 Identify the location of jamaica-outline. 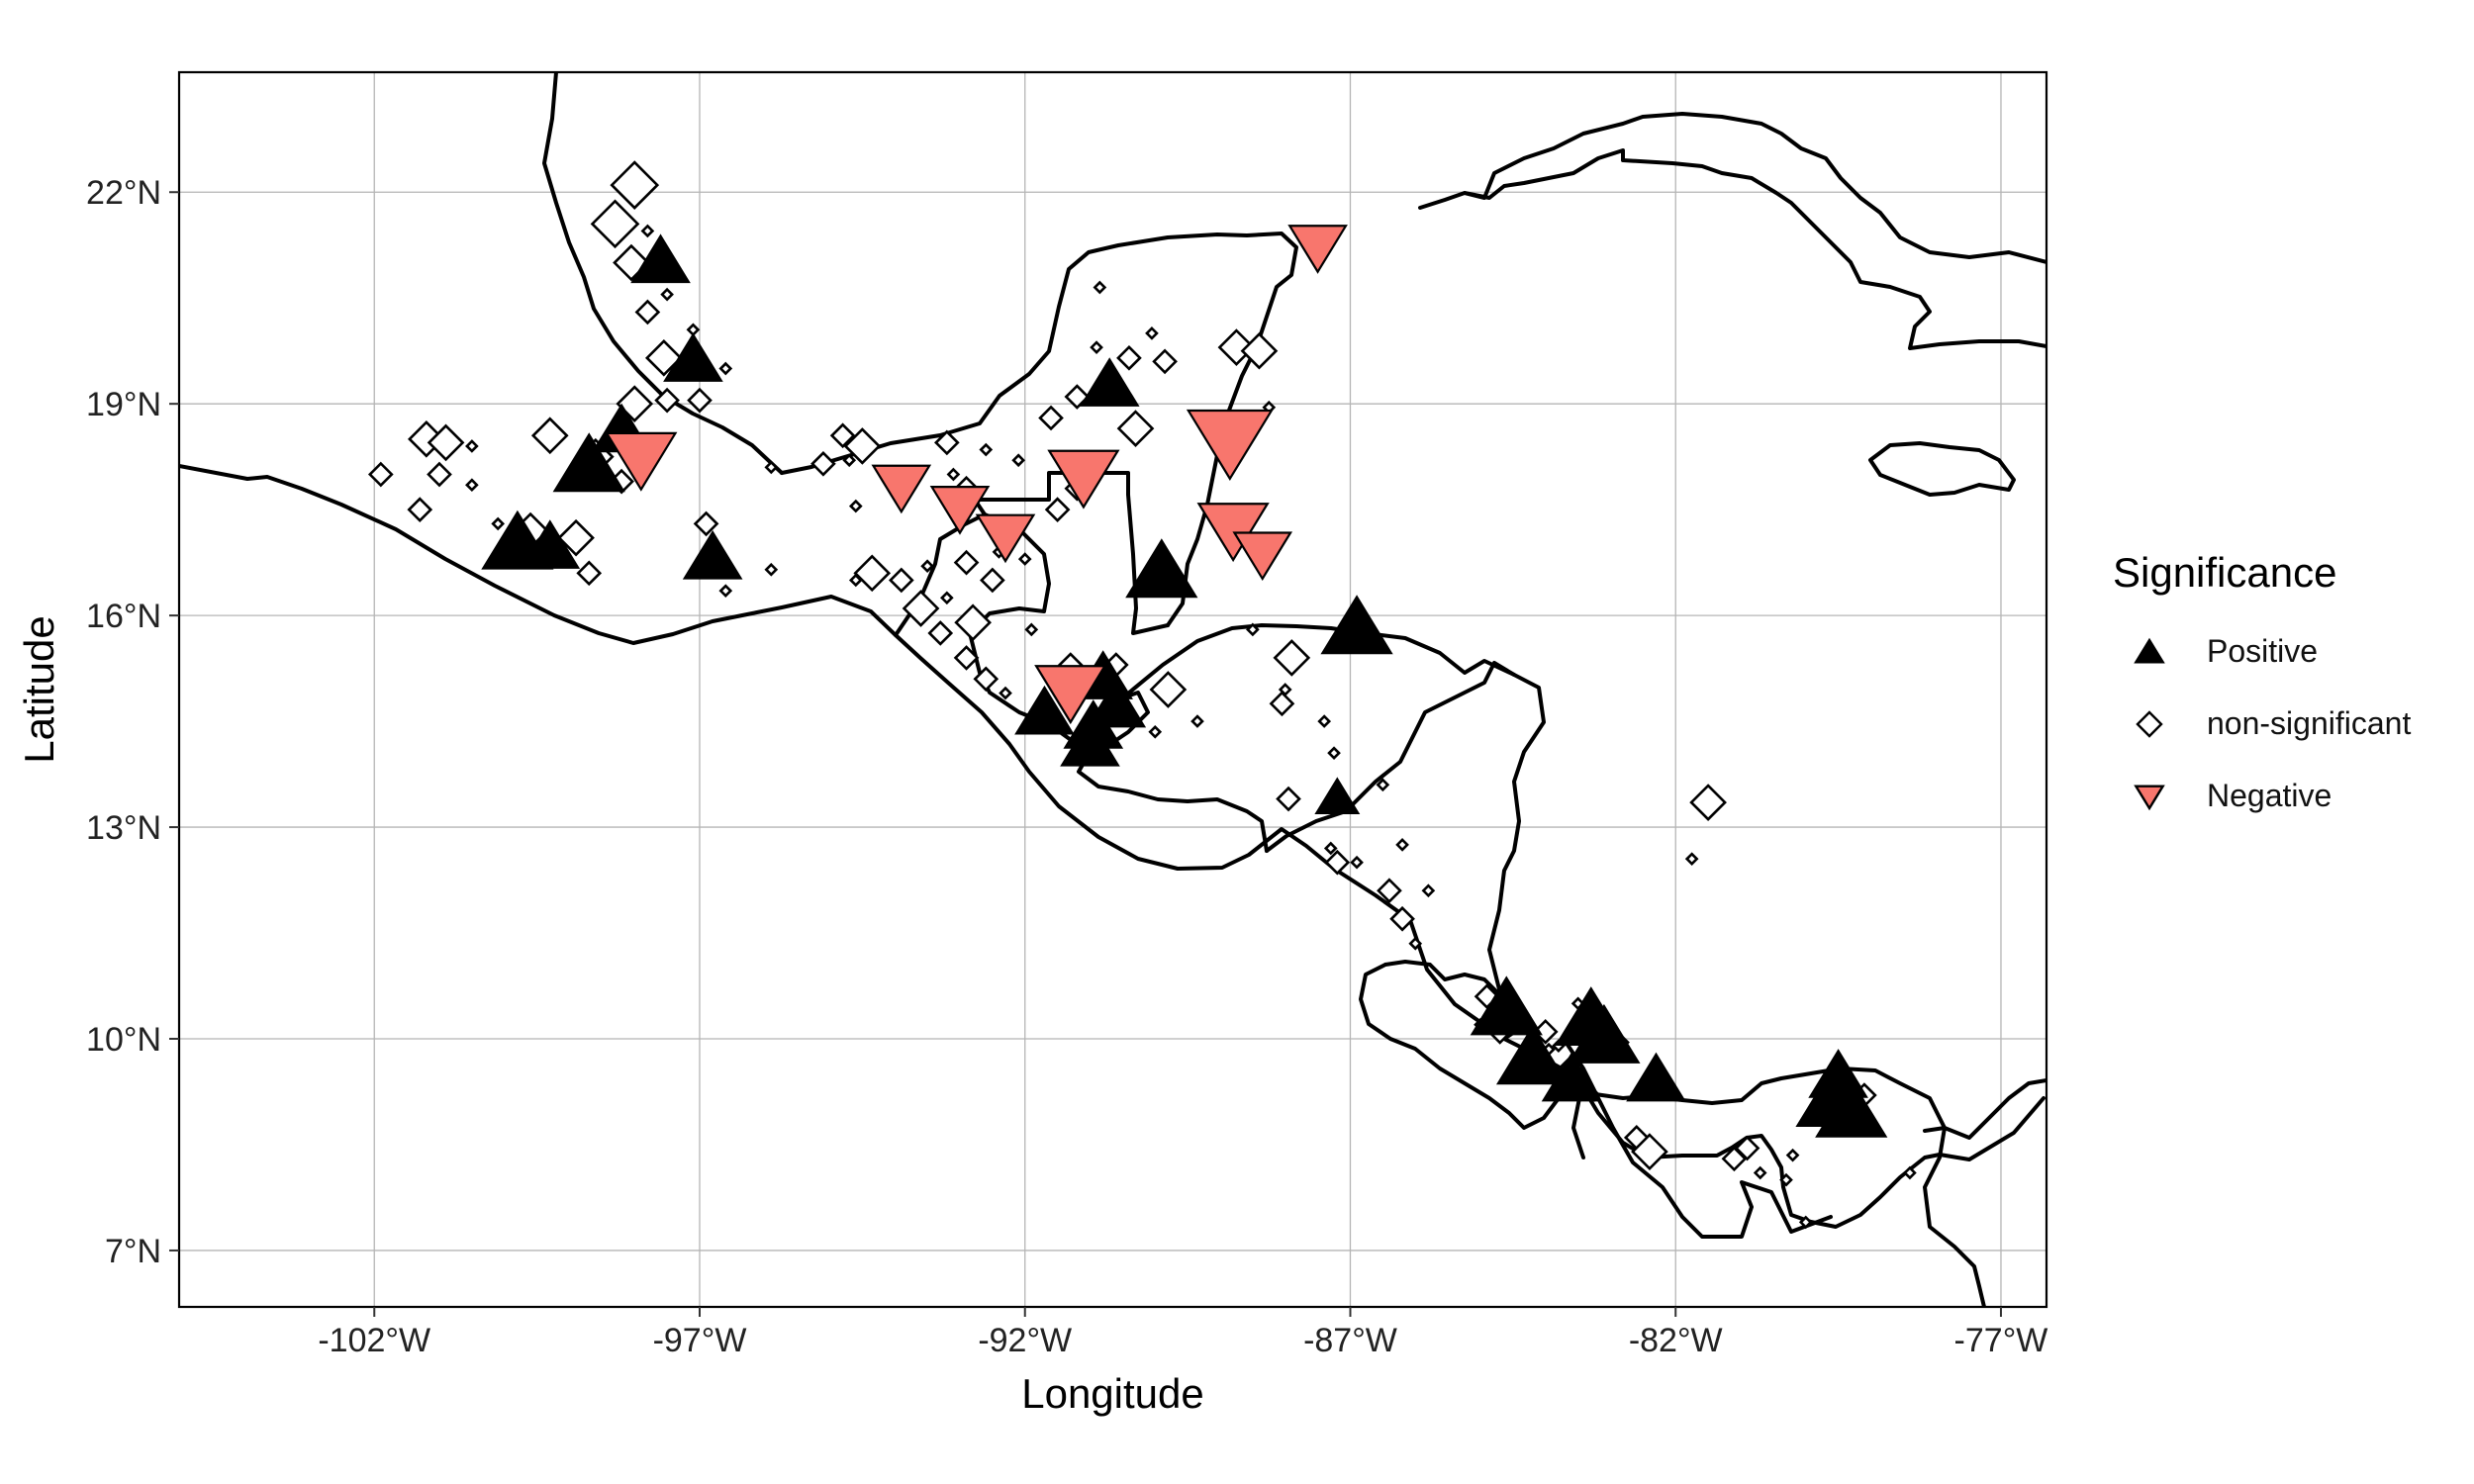
(1942, 469).